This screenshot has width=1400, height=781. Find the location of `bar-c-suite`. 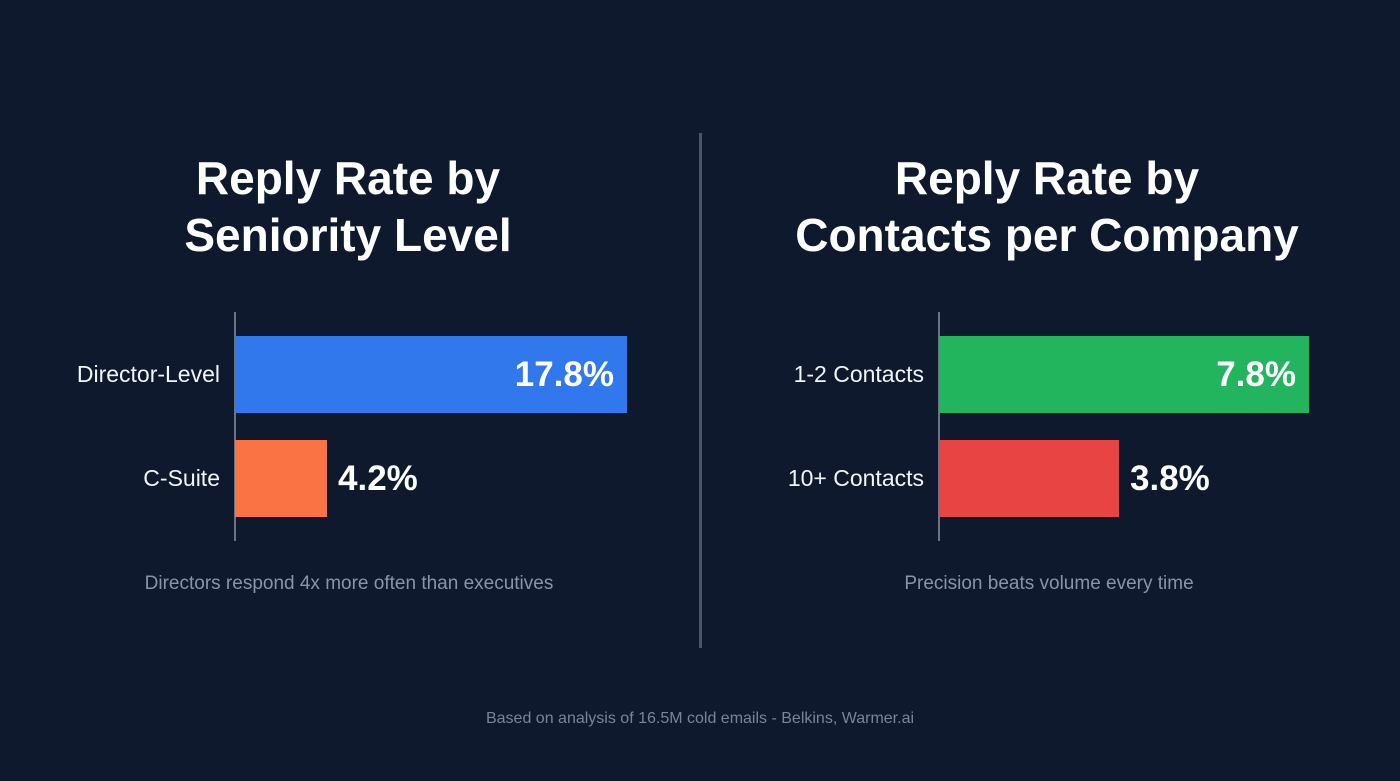

bar-c-suite is located at coordinates (281, 478).